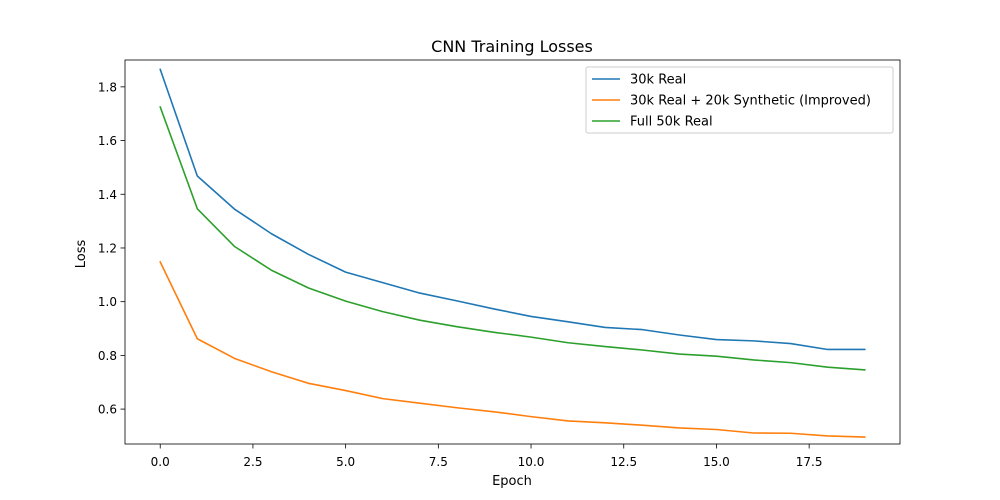  What do you see at coordinates (252, 462) in the screenshot?
I see `x-tick-label: 2.5` at bounding box center [252, 462].